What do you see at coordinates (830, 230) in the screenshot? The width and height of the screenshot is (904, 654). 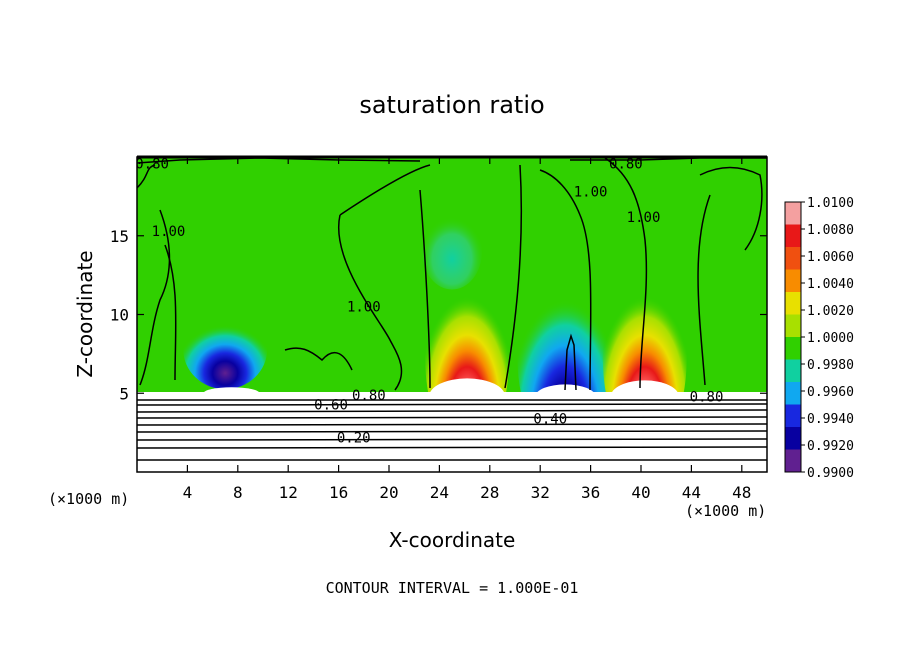 I see `colorbar-label-1: 1.0080` at bounding box center [830, 230].